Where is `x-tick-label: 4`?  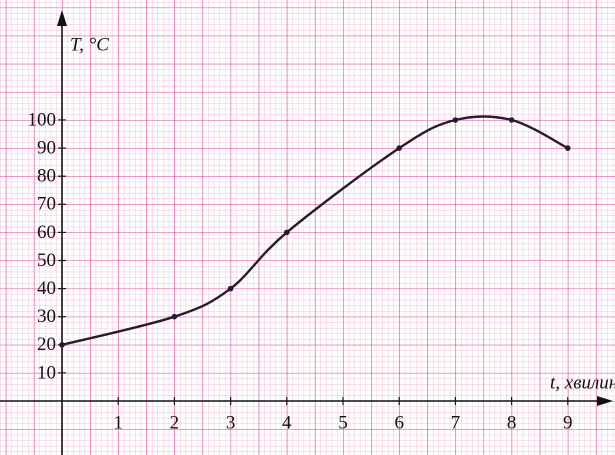
x-tick-label: 4 is located at coordinates (287, 422).